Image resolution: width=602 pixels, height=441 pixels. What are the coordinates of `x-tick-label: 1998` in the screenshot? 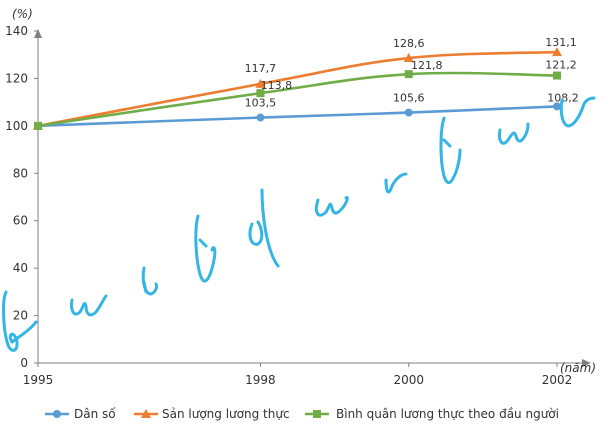 It's located at (260, 380).